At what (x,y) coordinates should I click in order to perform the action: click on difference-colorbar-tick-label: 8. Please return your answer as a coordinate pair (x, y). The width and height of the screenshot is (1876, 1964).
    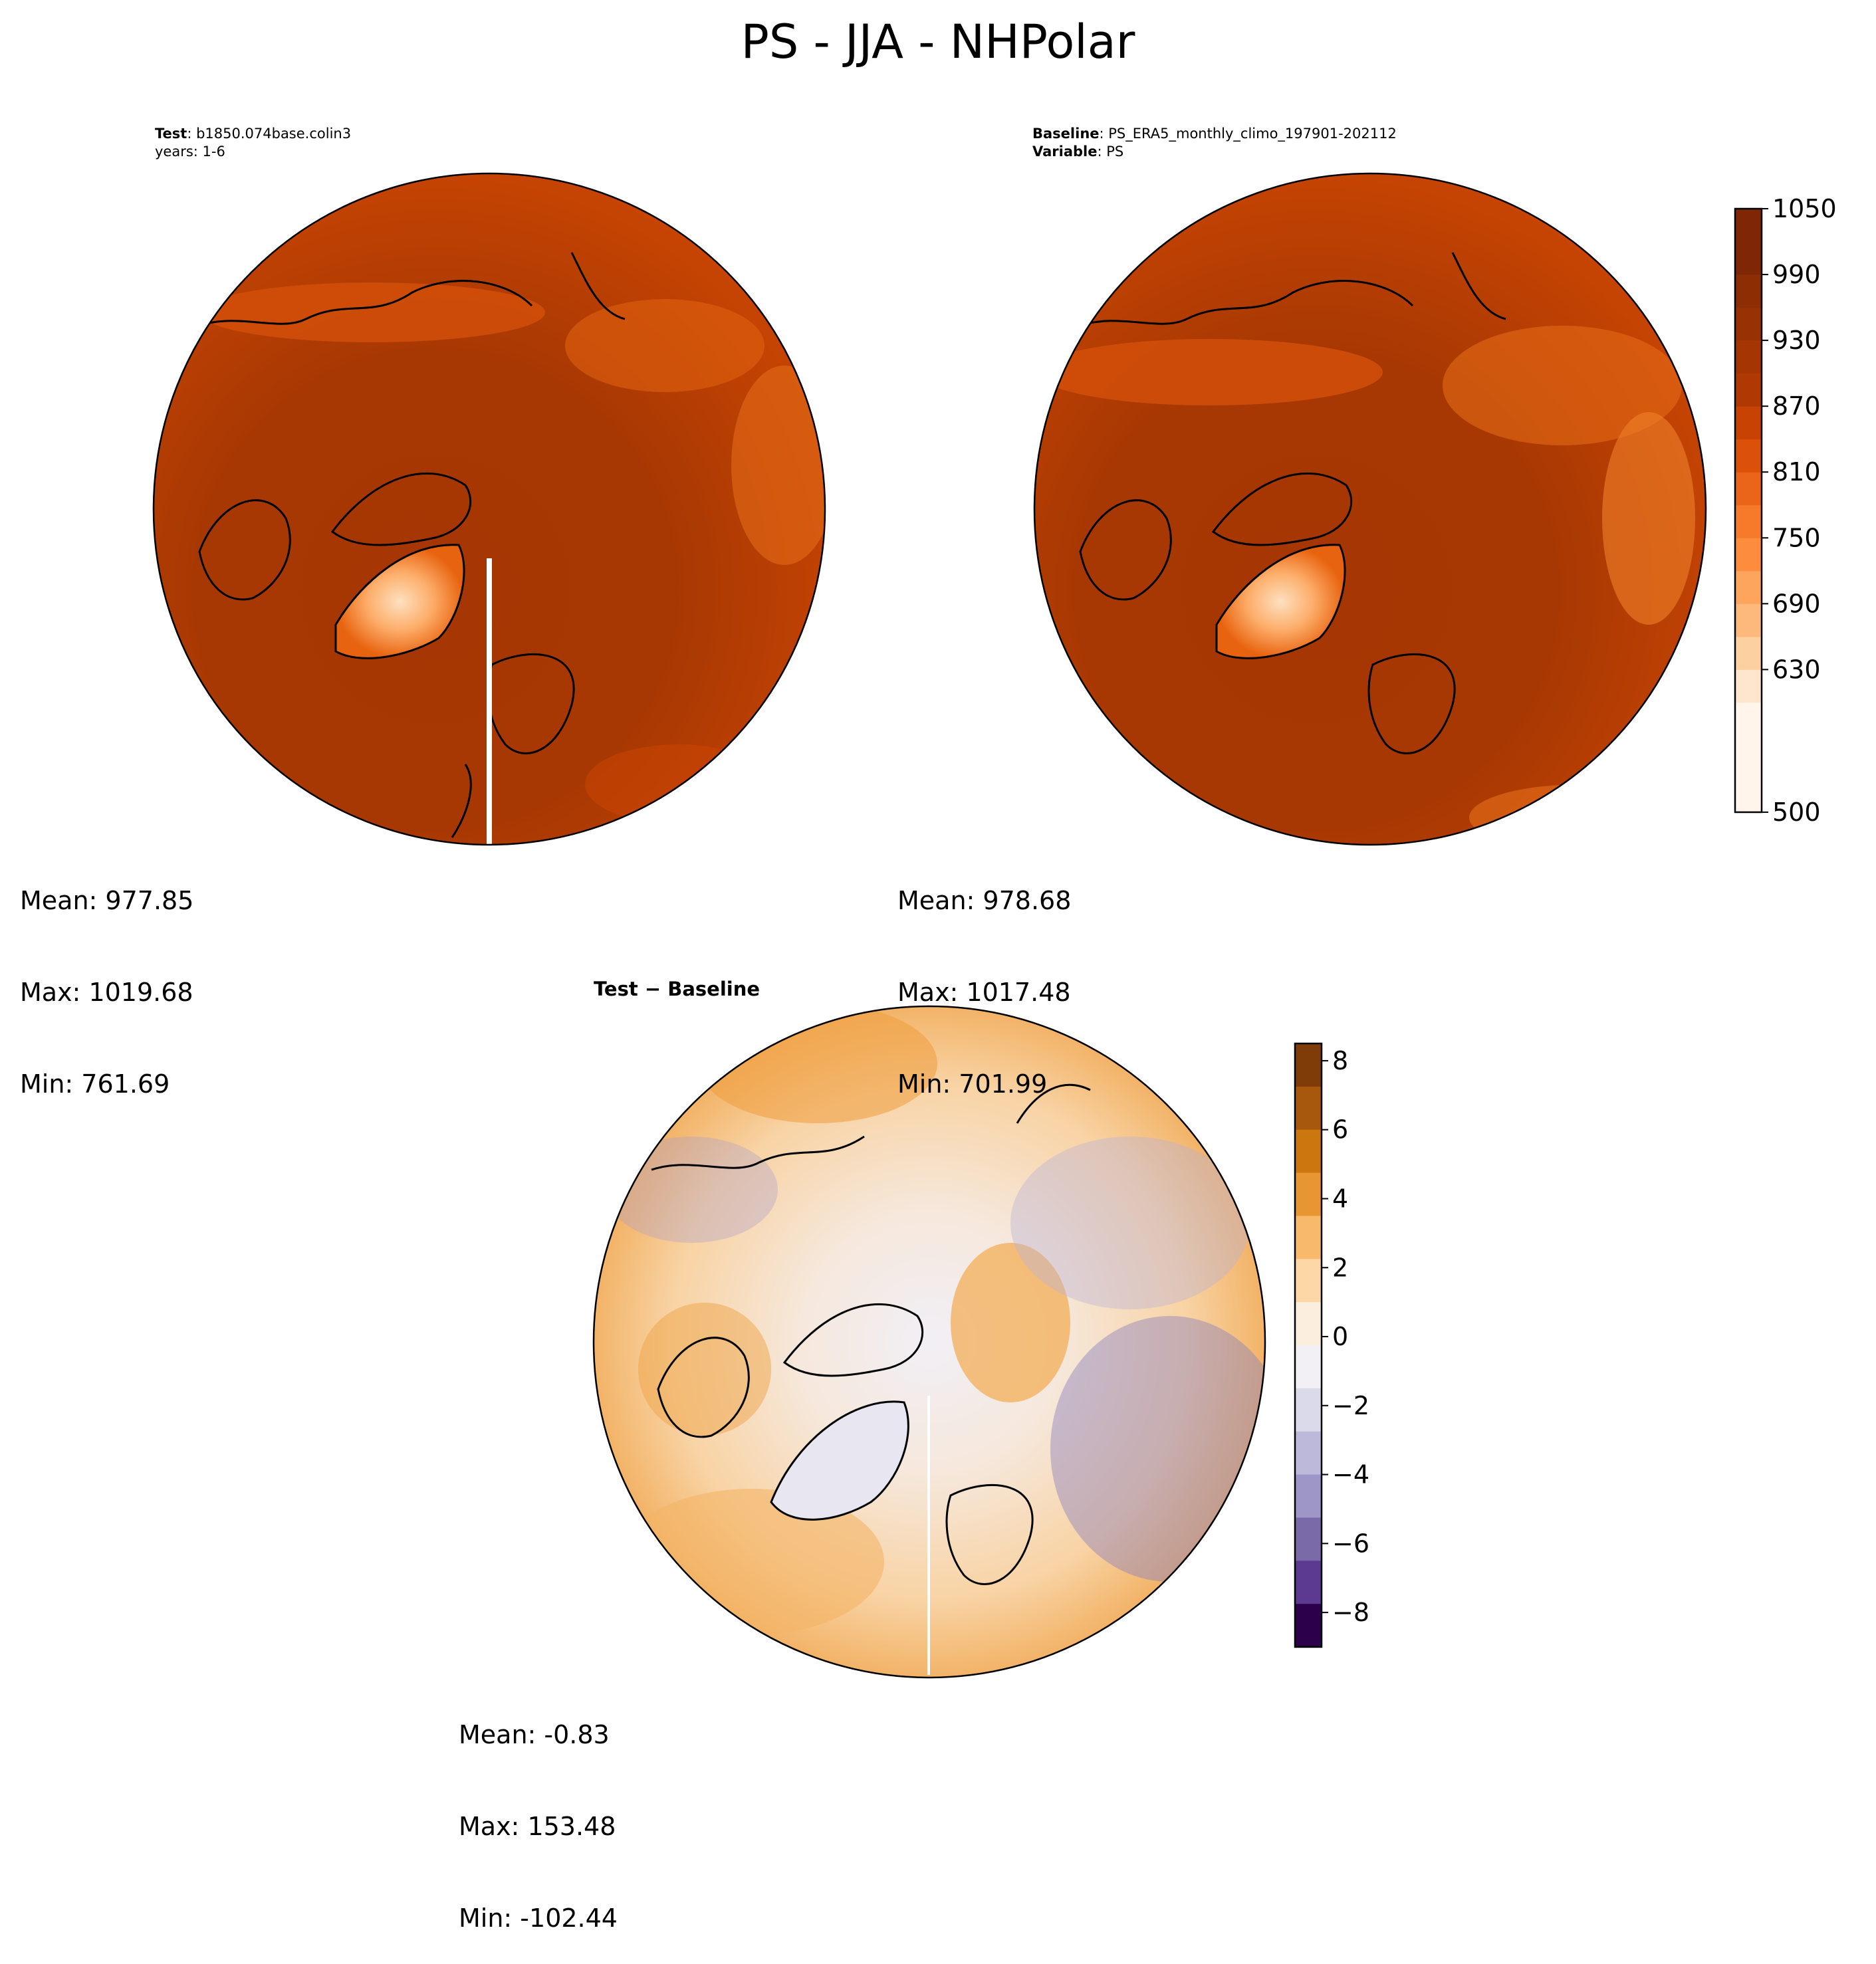
    Looking at the image, I should click on (1340, 1060).